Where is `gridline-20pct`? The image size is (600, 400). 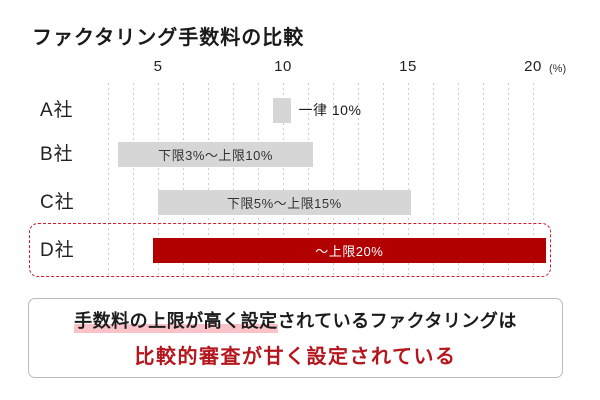
gridline-20pct is located at coordinates (533, 180).